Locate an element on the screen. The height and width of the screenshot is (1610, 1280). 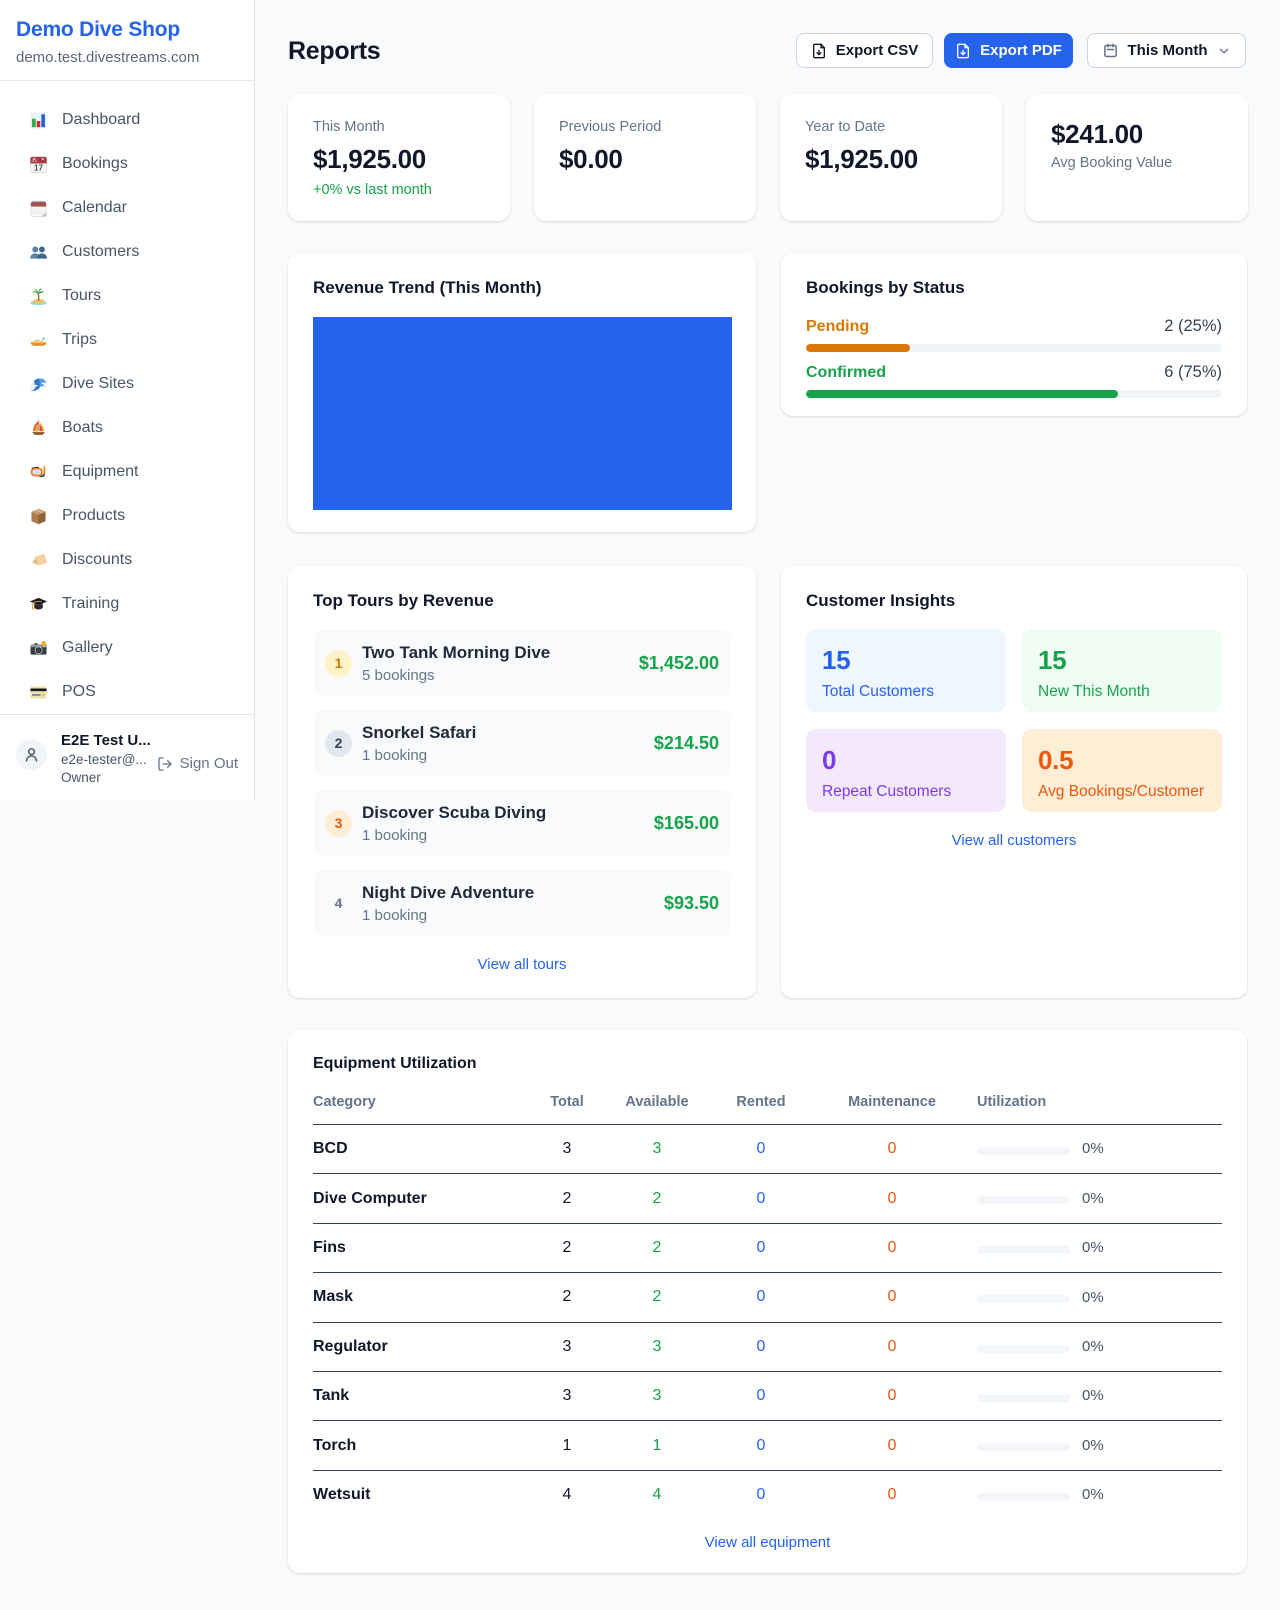
svg-text: 17 is located at coordinates (38, 167).